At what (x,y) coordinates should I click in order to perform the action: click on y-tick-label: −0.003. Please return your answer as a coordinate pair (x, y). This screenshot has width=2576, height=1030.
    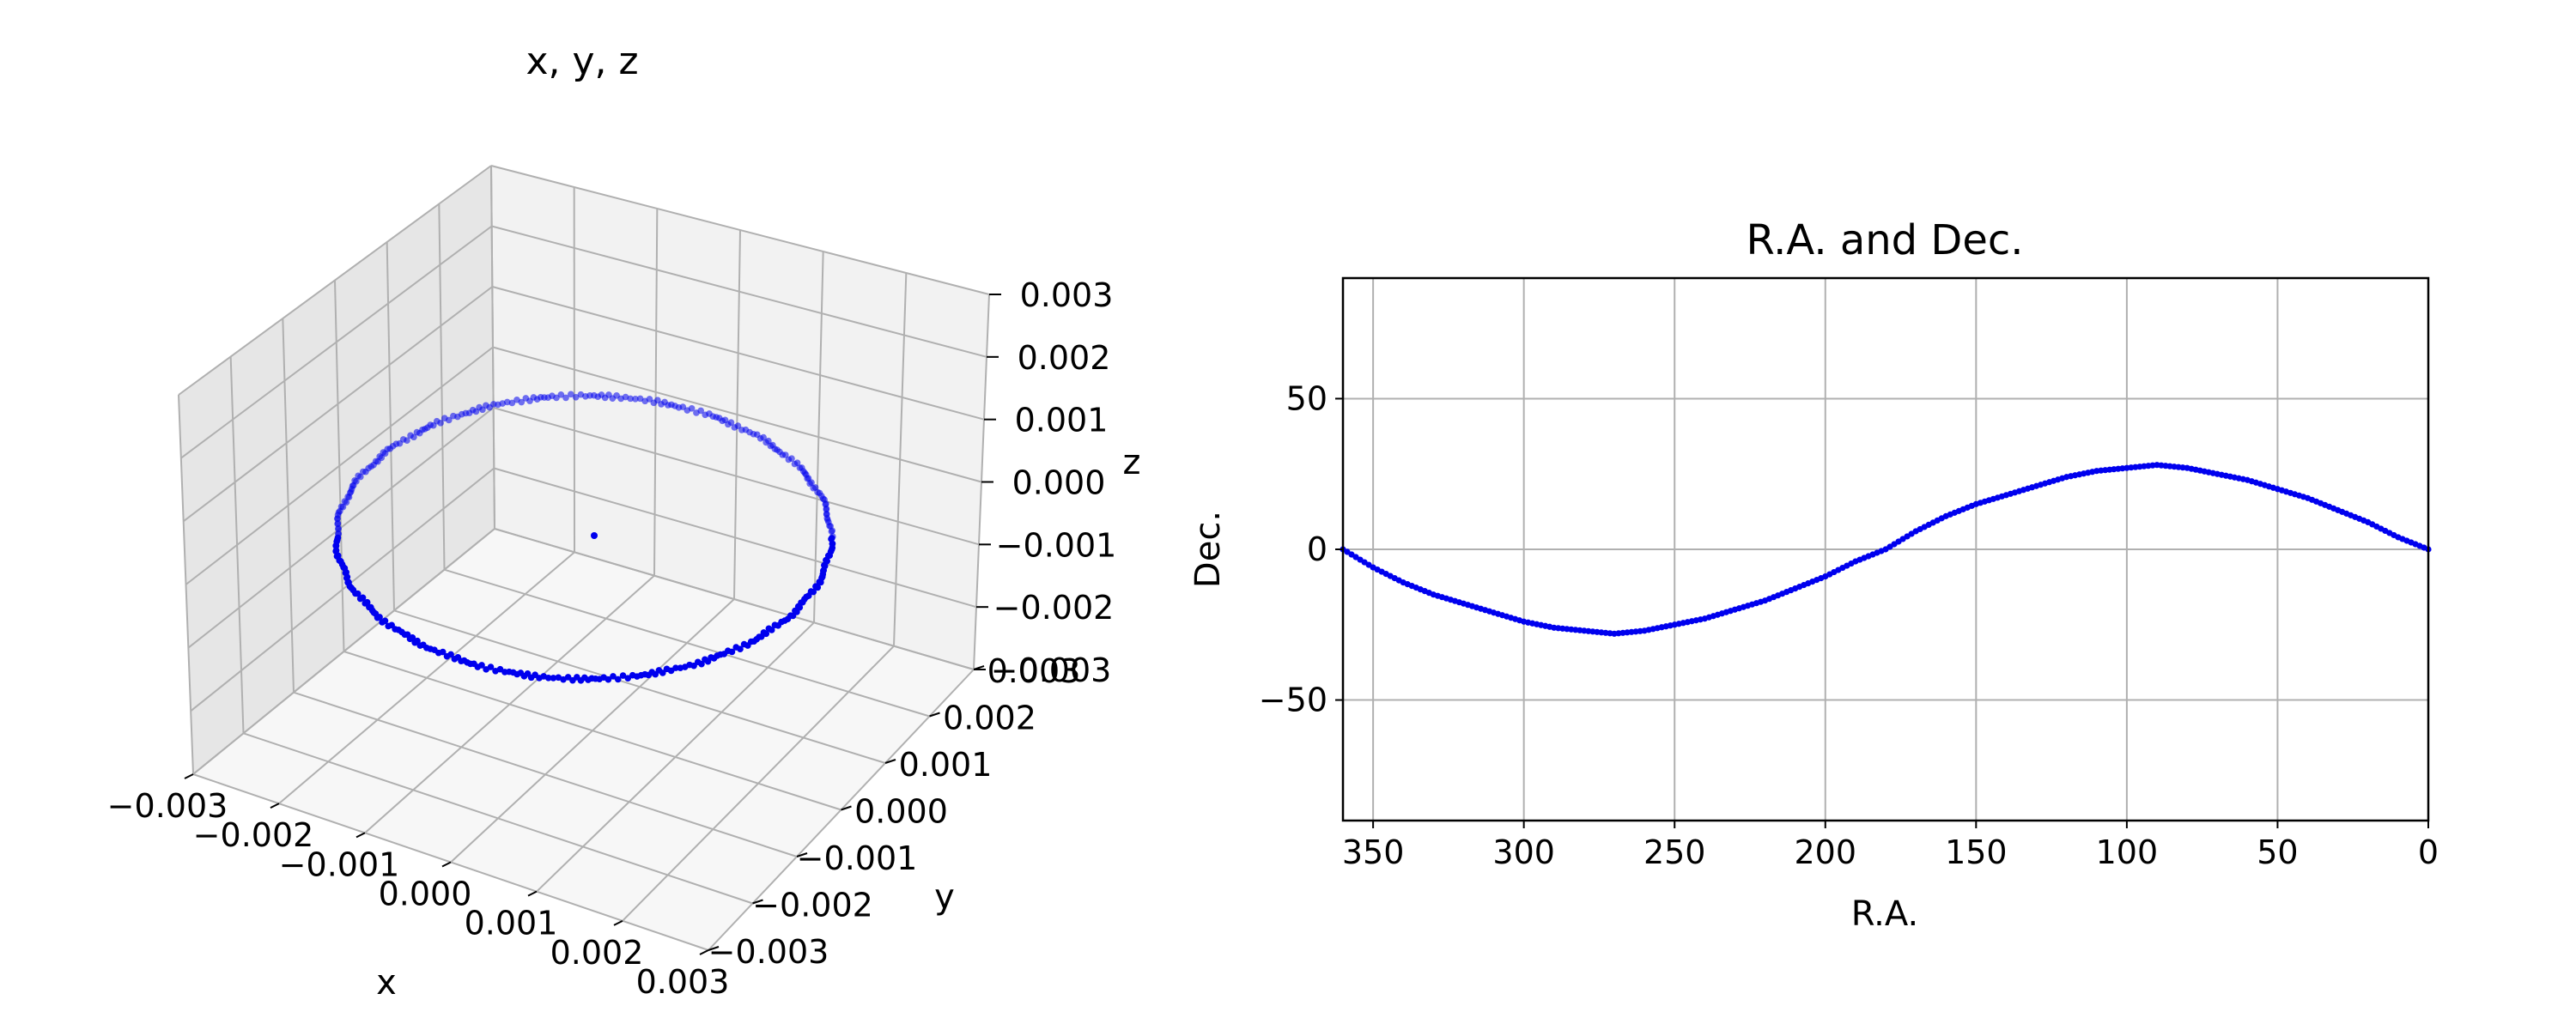
    Looking at the image, I should click on (768, 952).